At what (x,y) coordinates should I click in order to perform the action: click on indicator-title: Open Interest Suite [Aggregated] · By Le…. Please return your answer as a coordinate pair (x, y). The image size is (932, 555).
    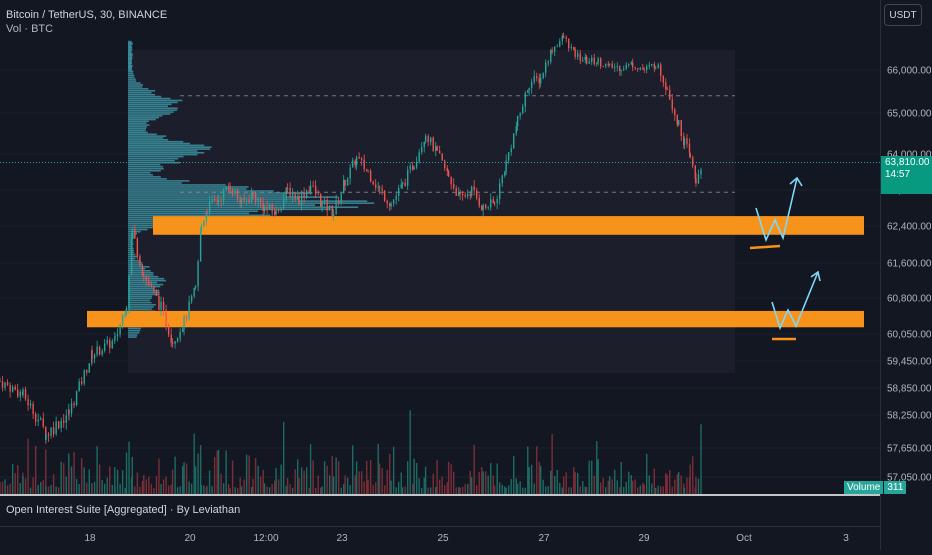
    Looking at the image, I should click on (123, 510).